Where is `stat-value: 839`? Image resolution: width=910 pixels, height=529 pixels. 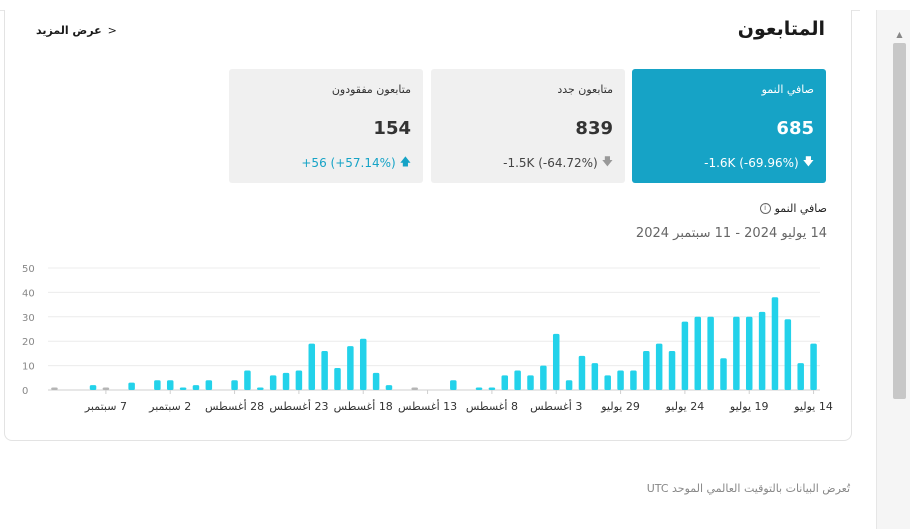 stat-value: 839 is located at coordinates (594, 128).